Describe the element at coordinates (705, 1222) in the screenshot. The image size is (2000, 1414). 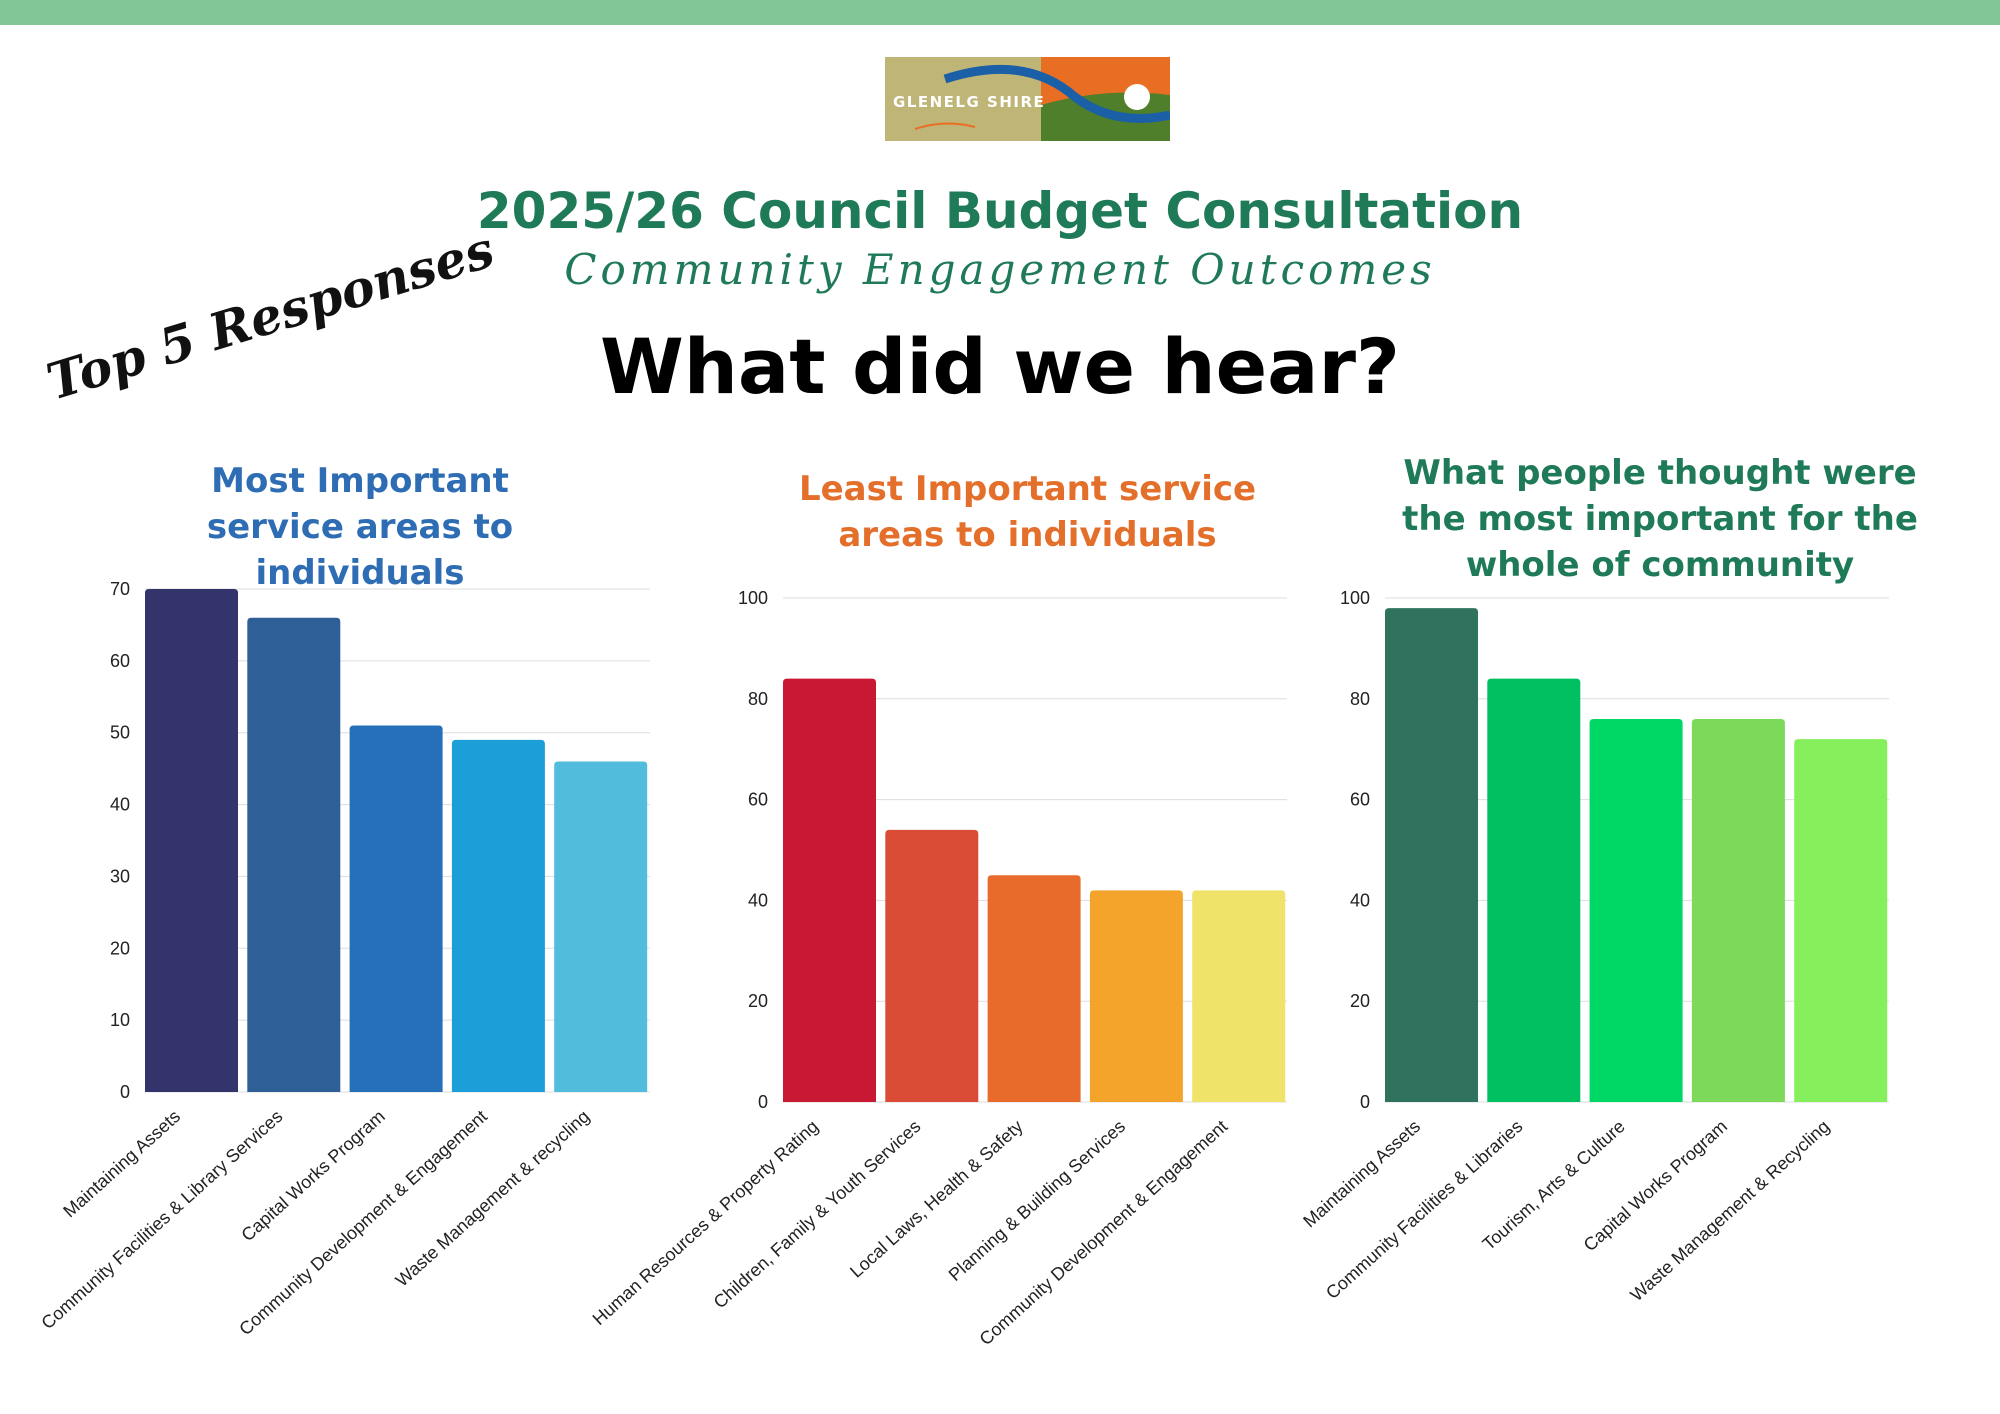
I see `category-label: Human Resources & Property Rating` at that location.